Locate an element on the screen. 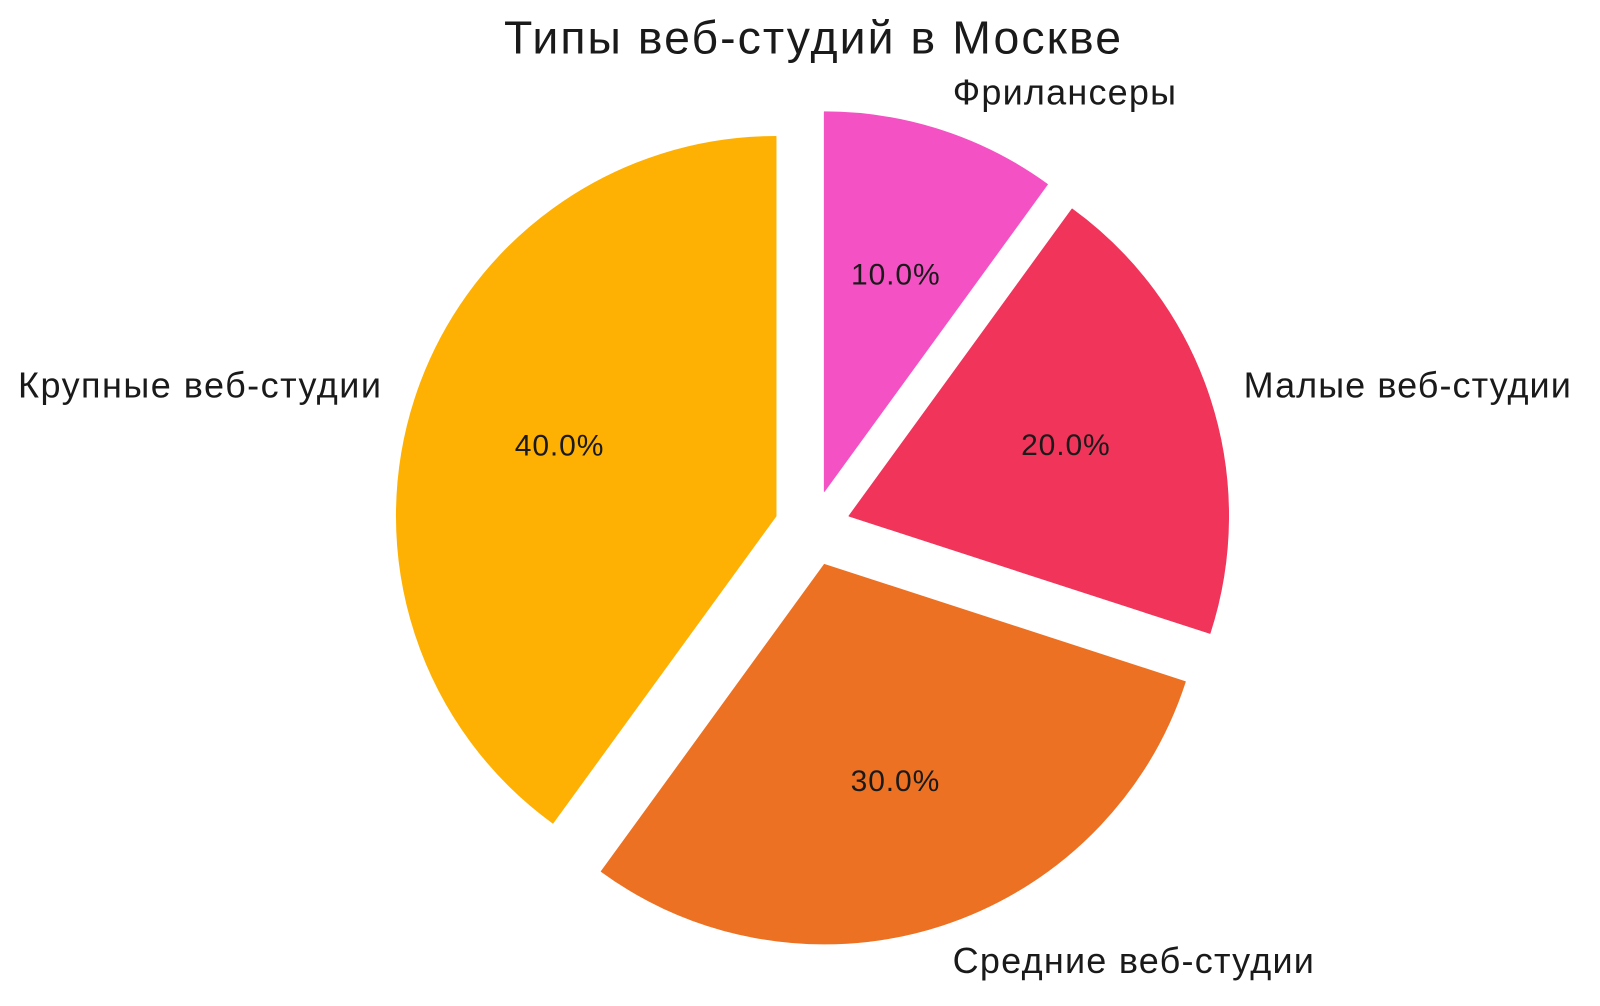 This screenshot has height=1006, width=1600. svg-text: Средние веб-студии is located at coordinates (1133, 960).